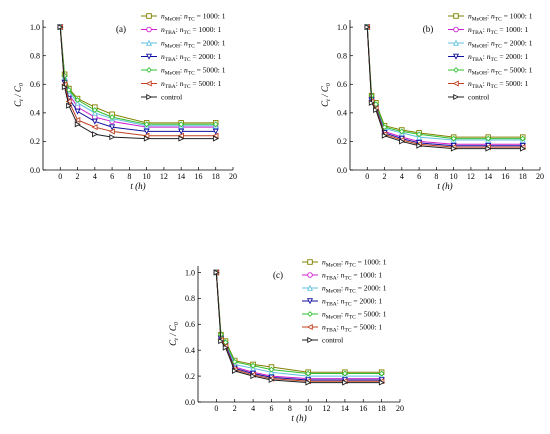  Describe the element at coordinates (345, 408) in the screenshot. I see `x-tick-label: 14` at that location.